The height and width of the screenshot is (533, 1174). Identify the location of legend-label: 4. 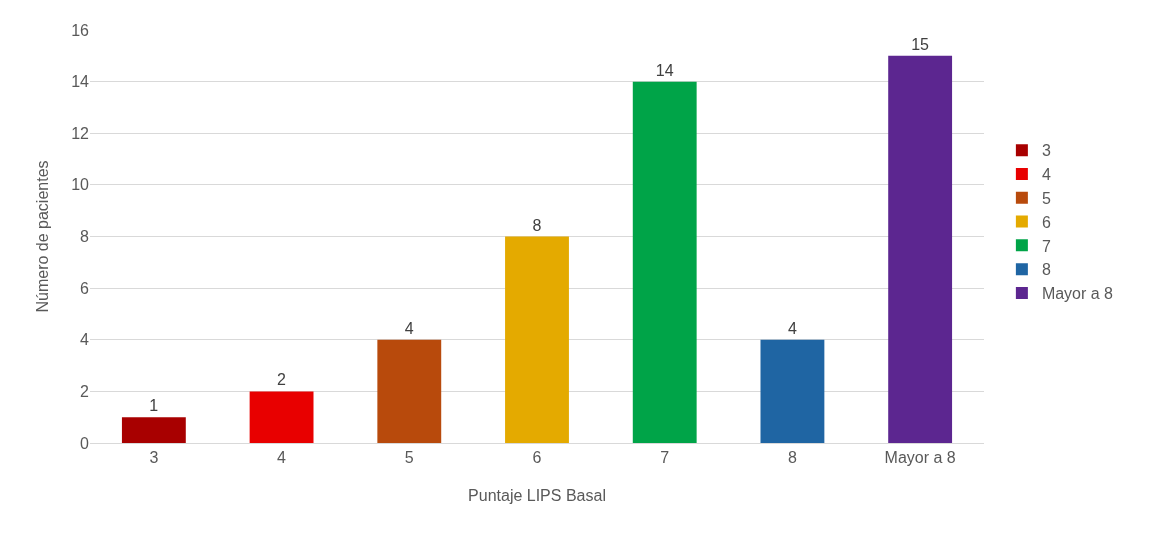
(1046, 175).